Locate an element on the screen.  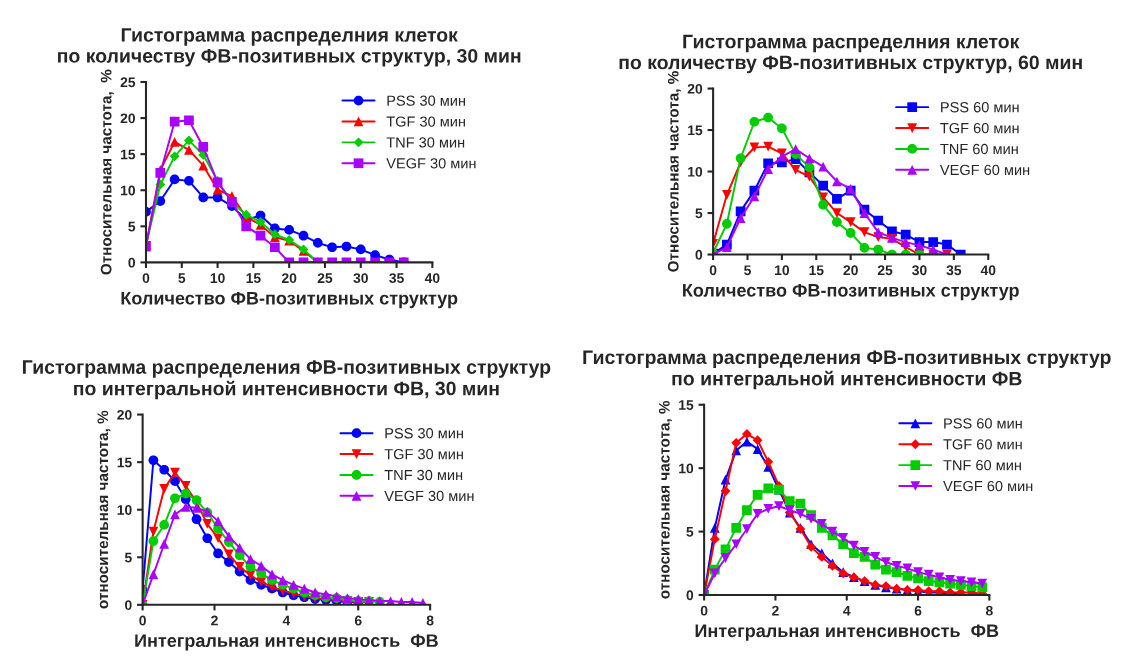
chart-title: Гистограмма распределения ФВ-позитивных структур по интегральной интенсивности ФВ is located at coordinates (847, 370).